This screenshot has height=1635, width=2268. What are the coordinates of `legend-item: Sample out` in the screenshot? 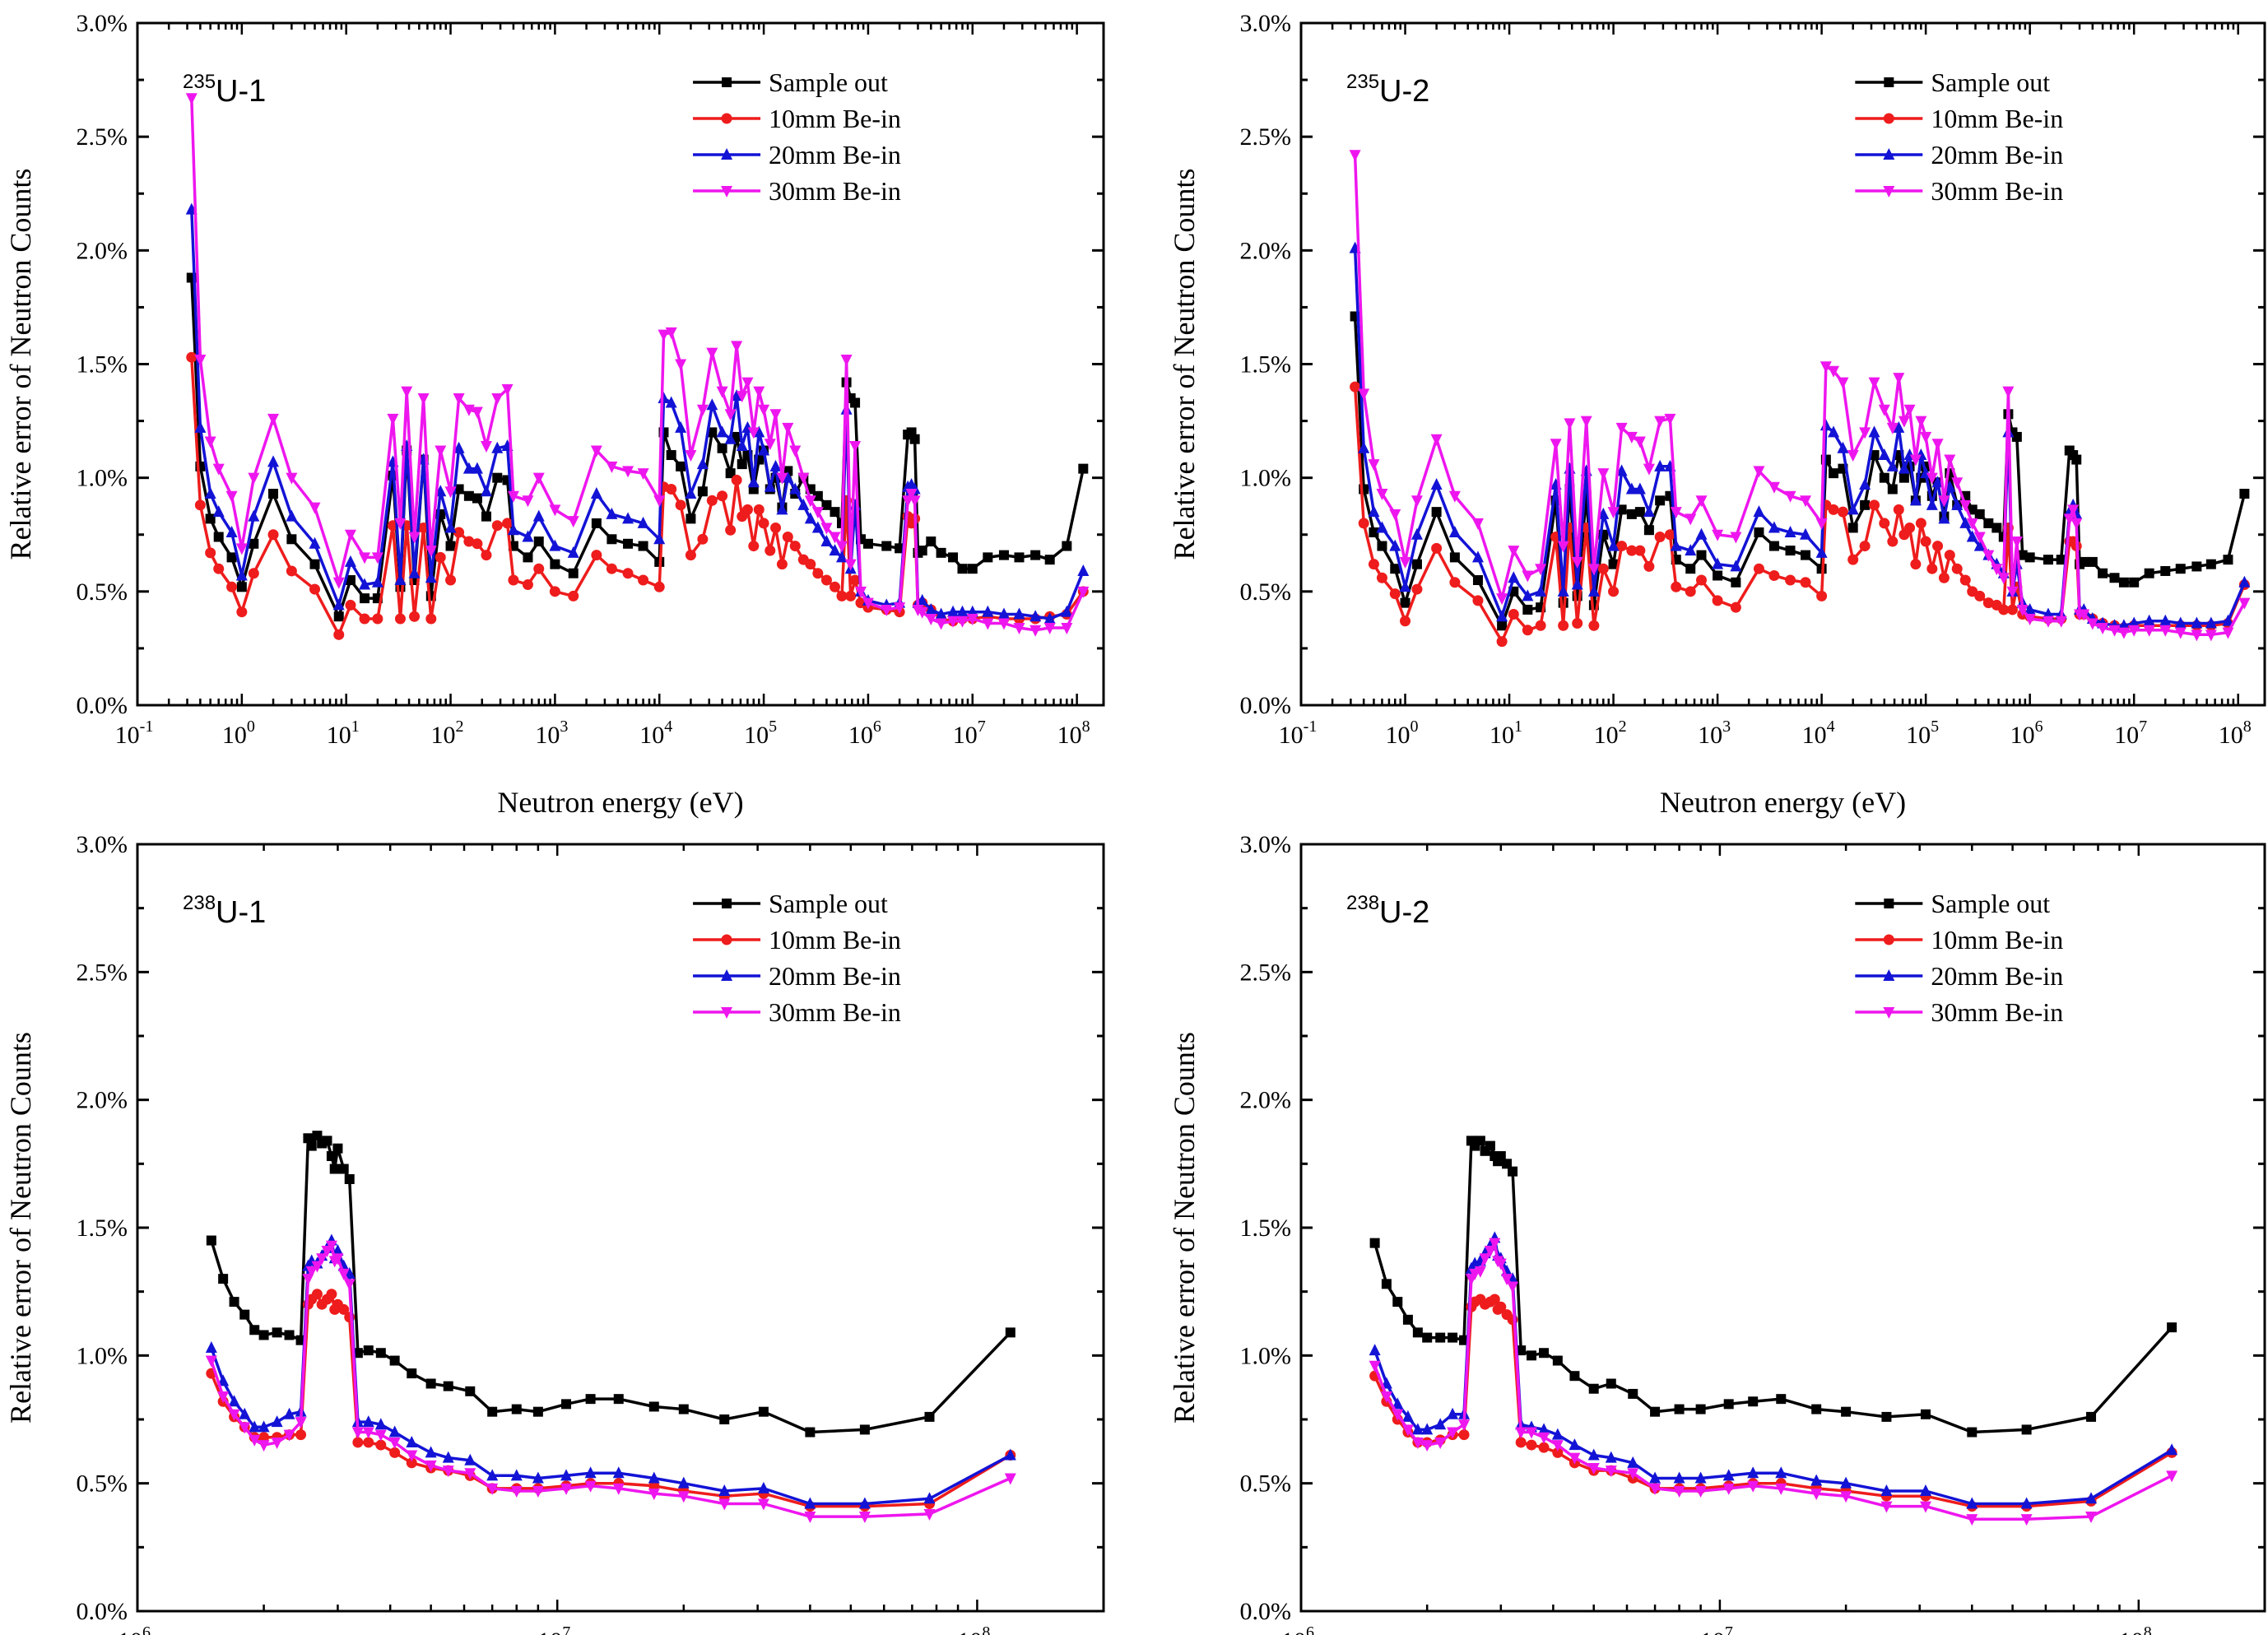 It's located at (1953, 82).